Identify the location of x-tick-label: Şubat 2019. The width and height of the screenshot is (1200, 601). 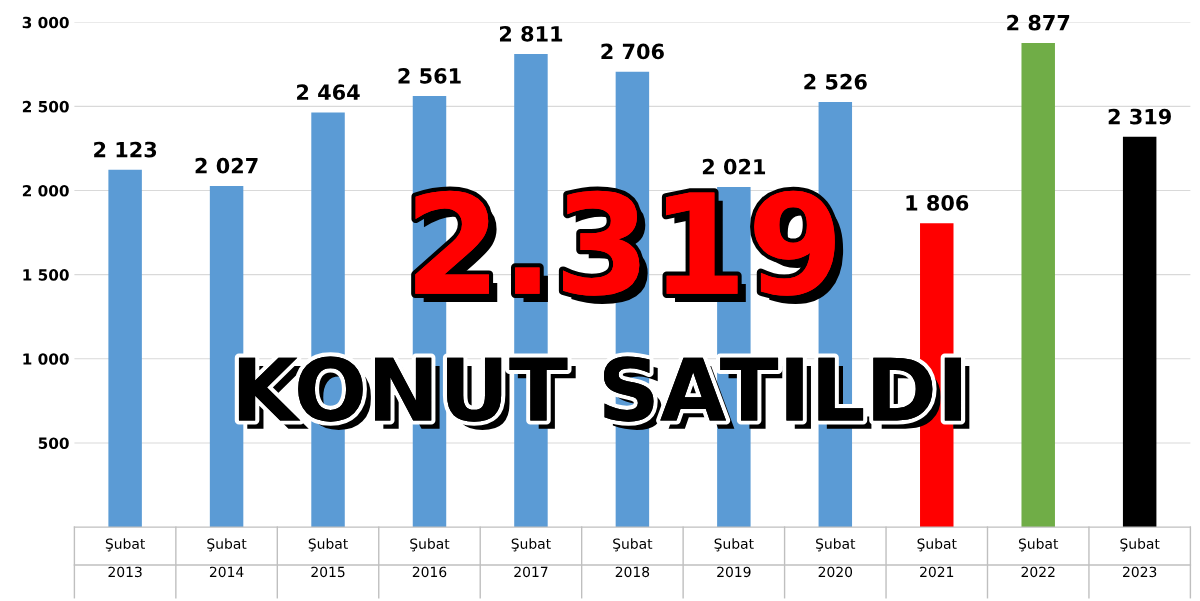
(734, 558).